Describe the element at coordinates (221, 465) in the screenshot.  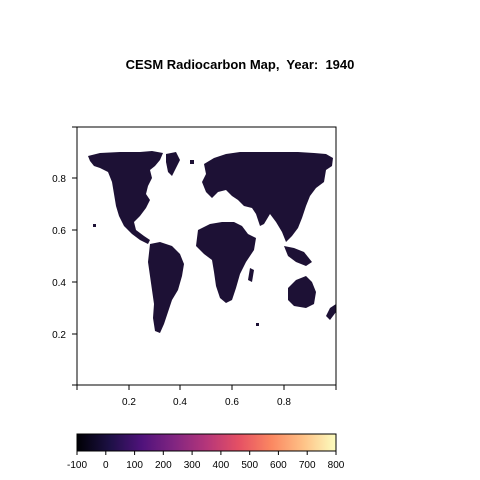
I see `colorbar-tick-label: 400` at that location.